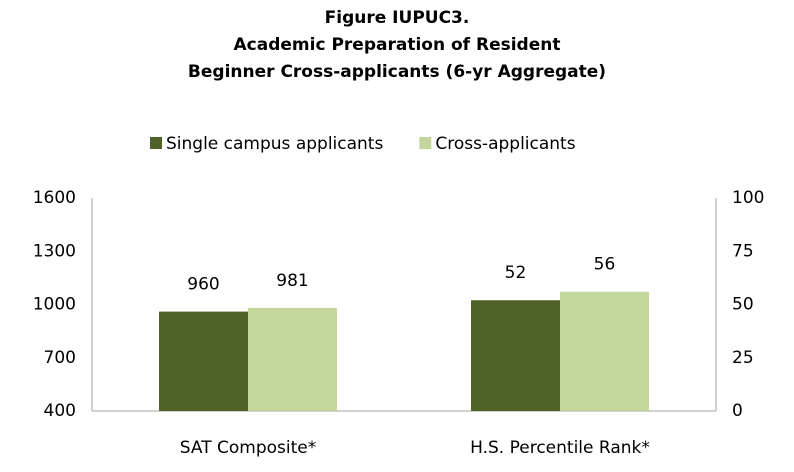 This screenshot has width=794, height=472. I want to click on value-label: 981, so click(292, 281).